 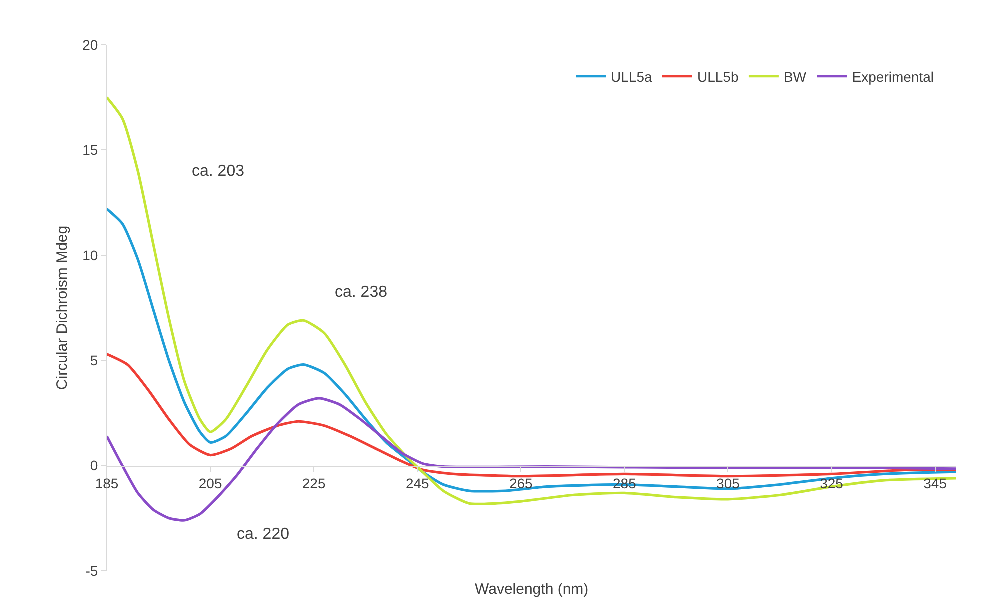 I want to click on y-tick-label: 15, so click(x=90, y=150).